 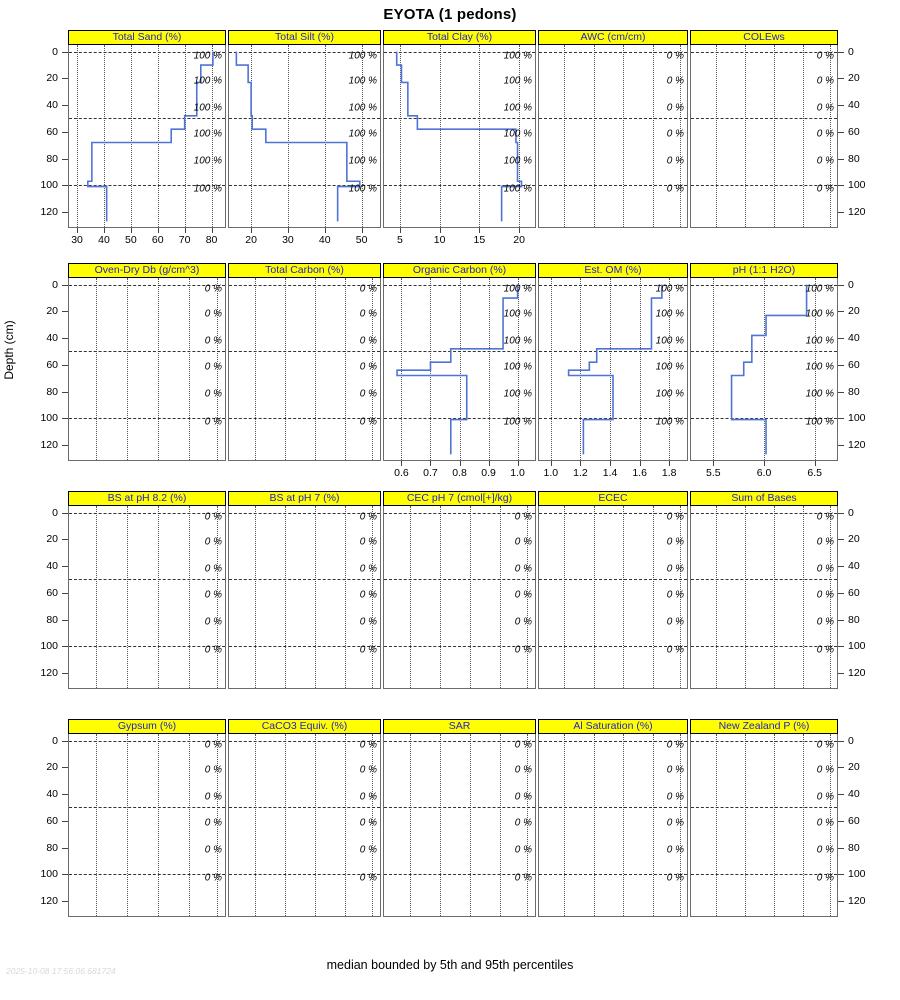 I want to click on series-line-total-clay, so click(x=459, y=136).